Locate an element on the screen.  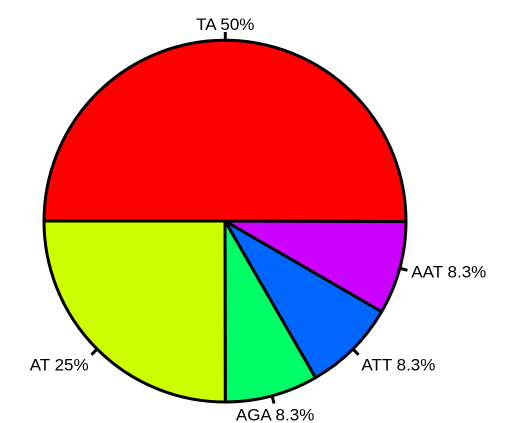
label-tick-aat is located at coordinates (403, 269).